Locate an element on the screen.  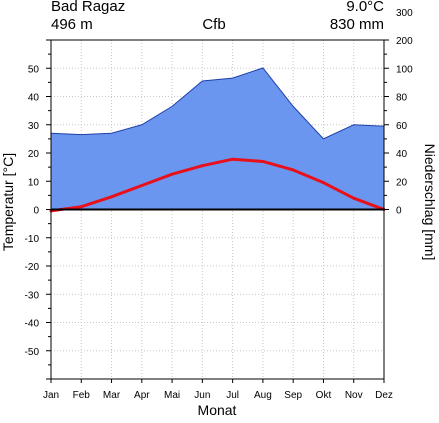
left-tick-label: -50 is located at coordinates (32, 352).